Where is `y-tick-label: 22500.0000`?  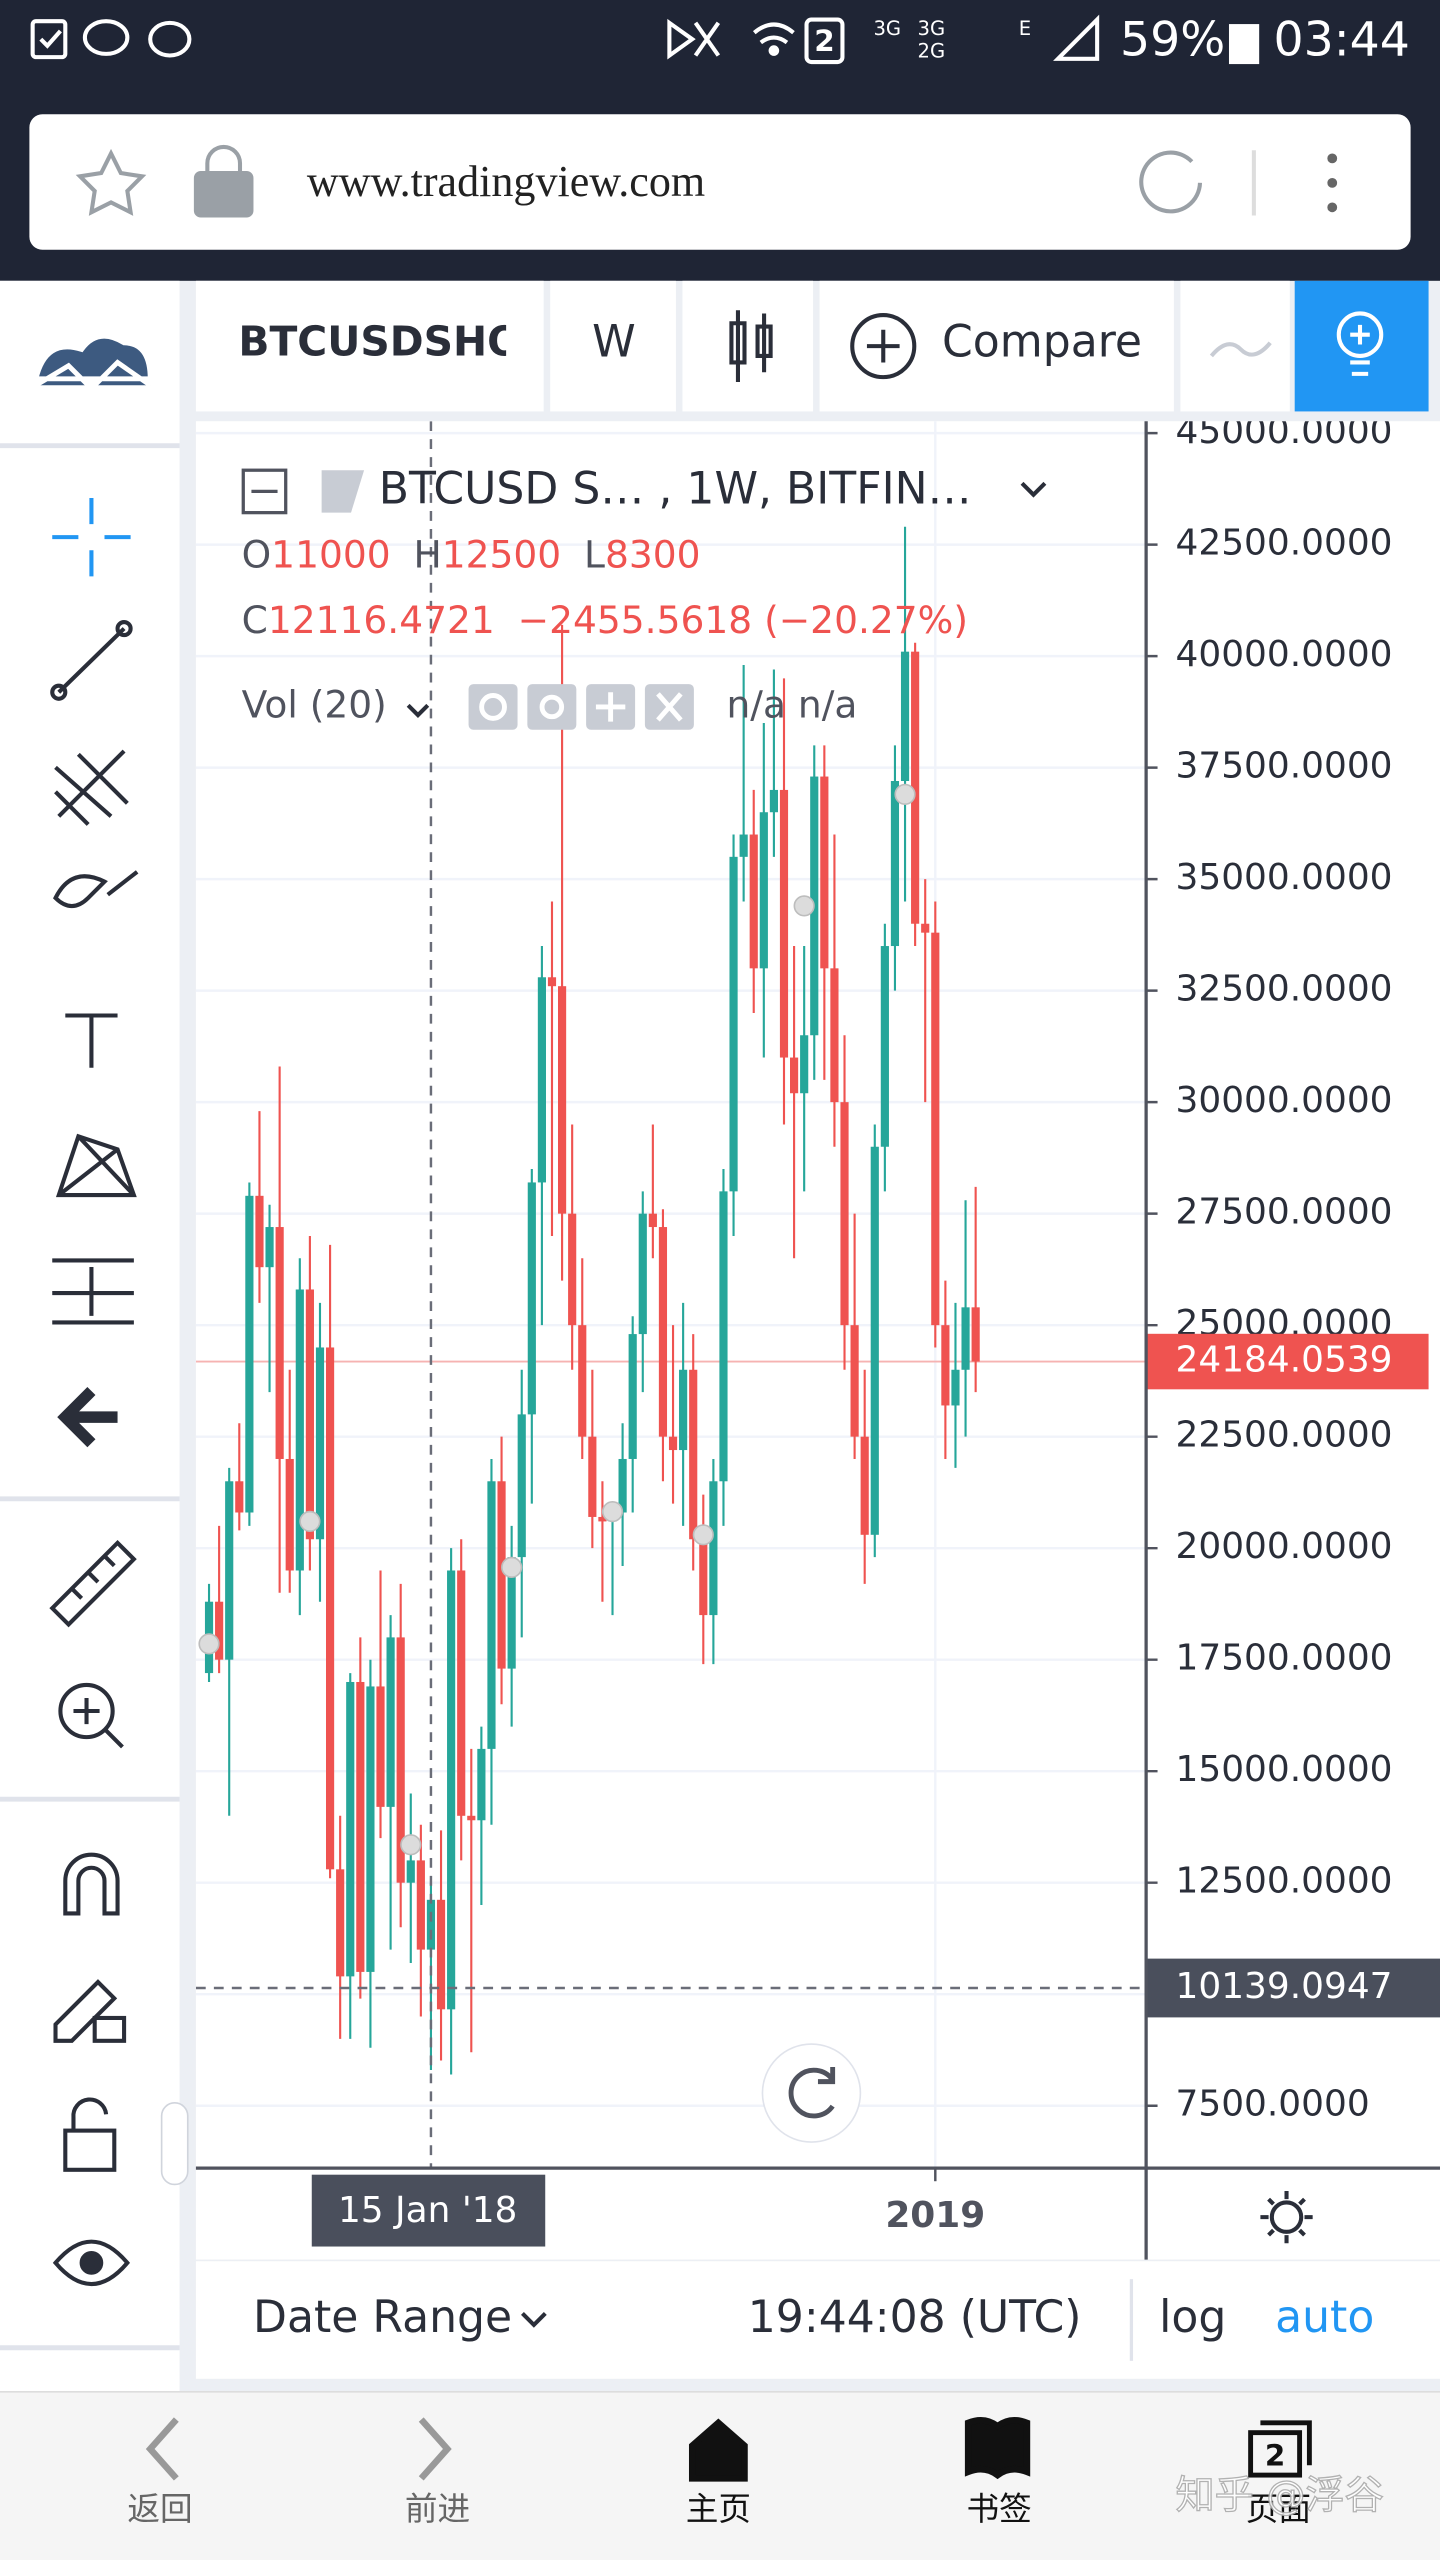
y-tick-label: 22500.0000 is located at coordinates (1284, 1435).